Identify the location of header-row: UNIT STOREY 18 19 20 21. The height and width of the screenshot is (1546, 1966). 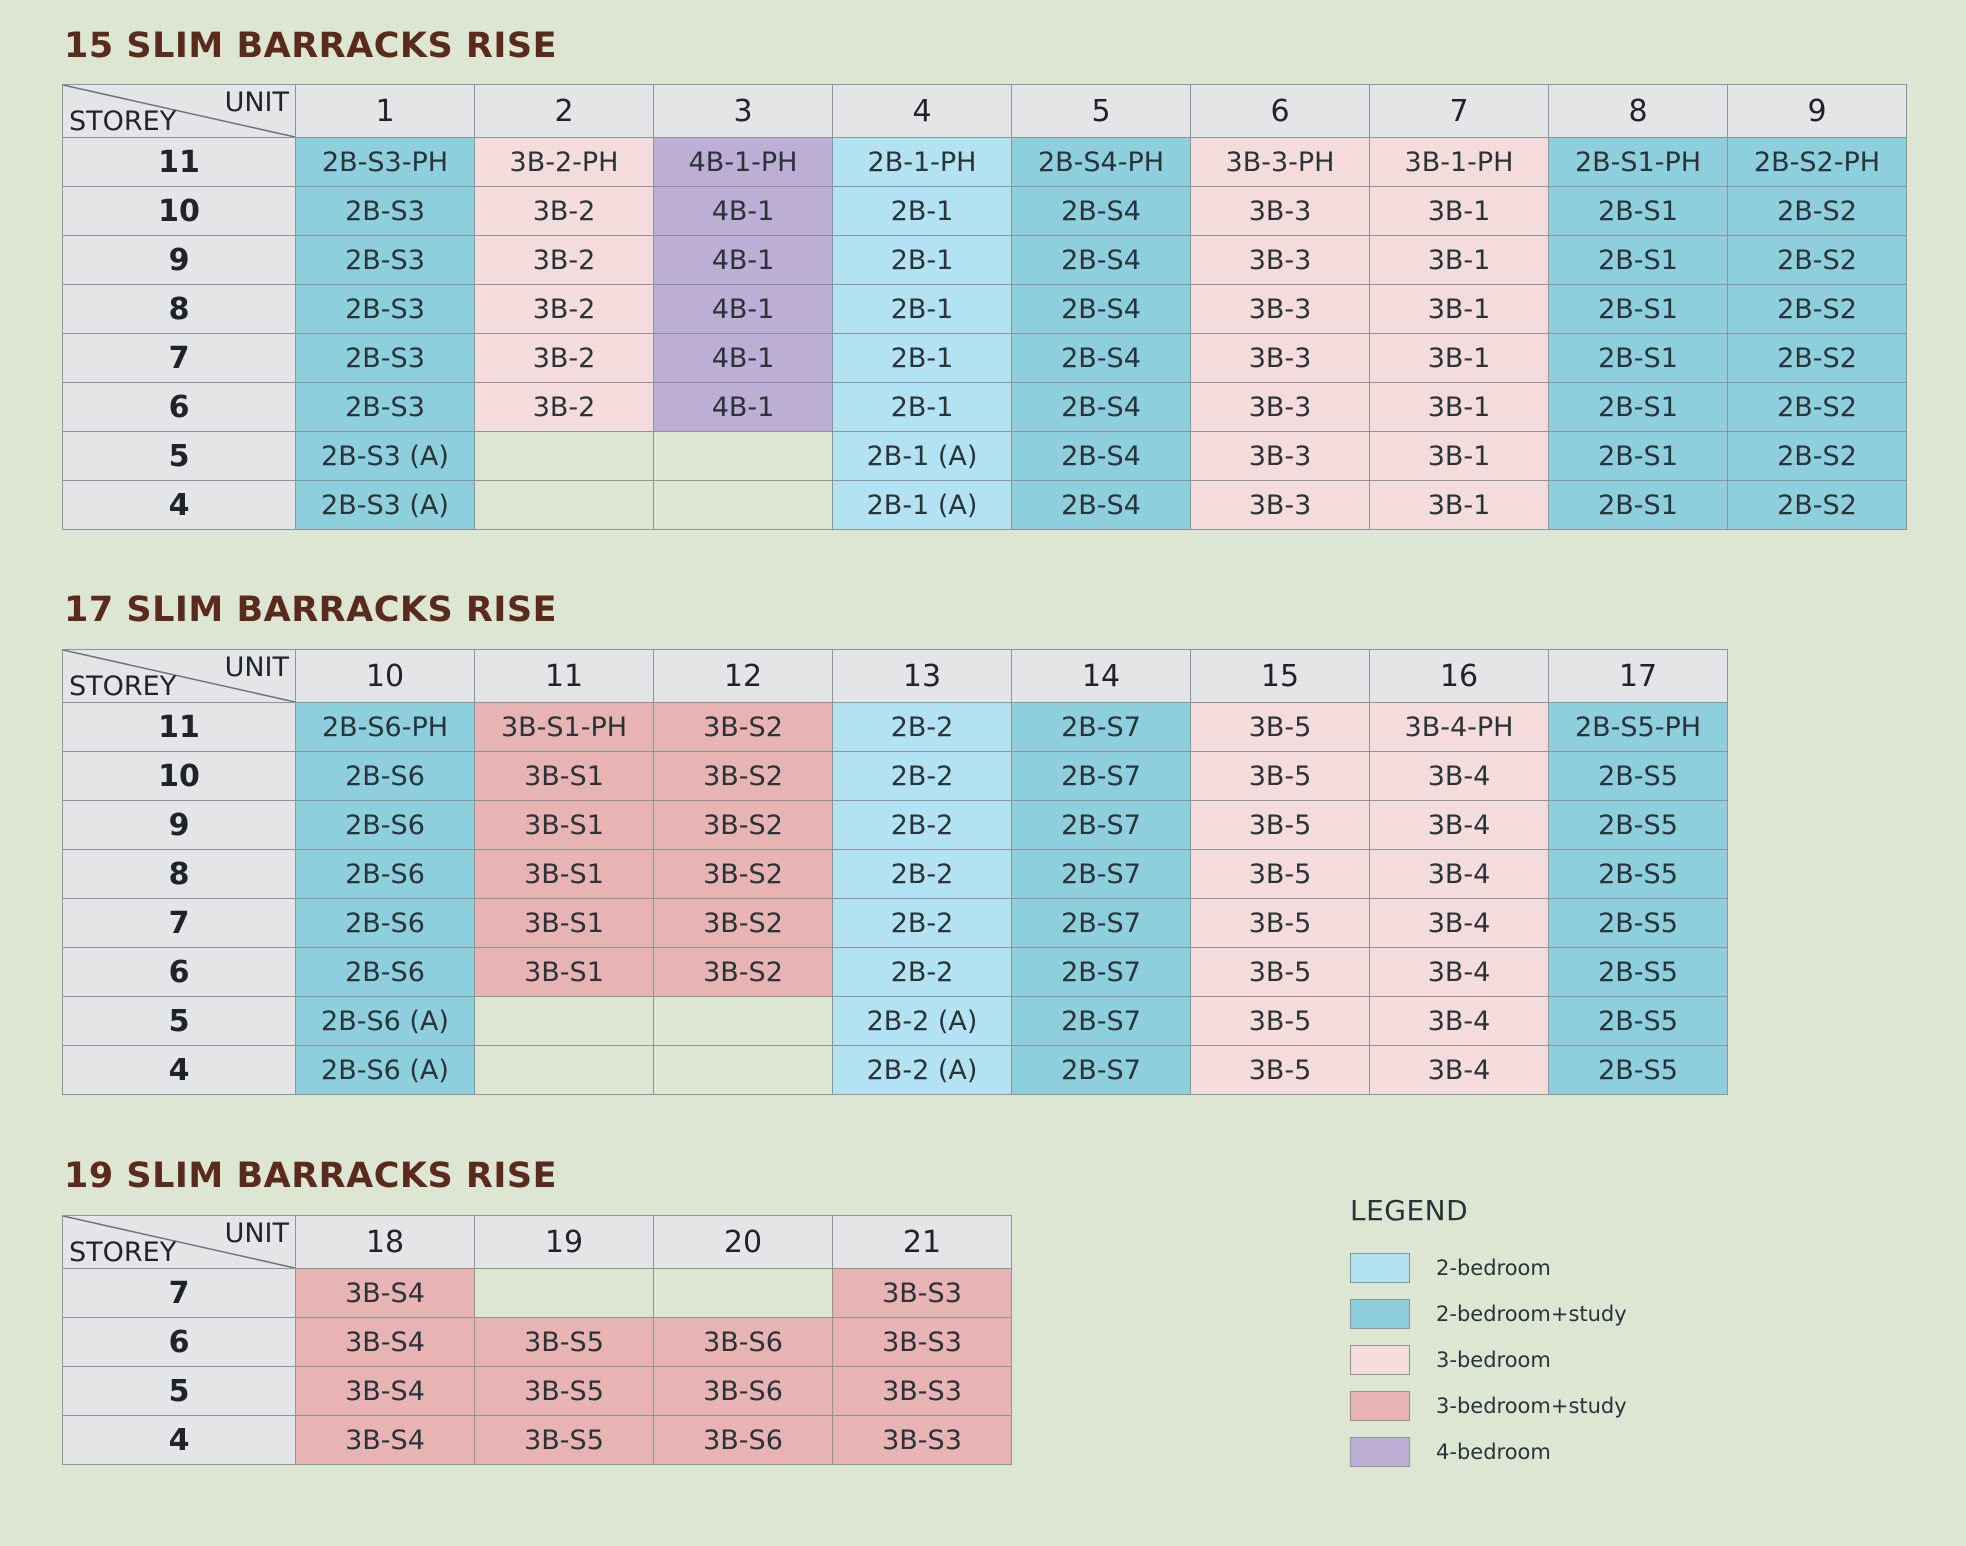
(537, 1242).